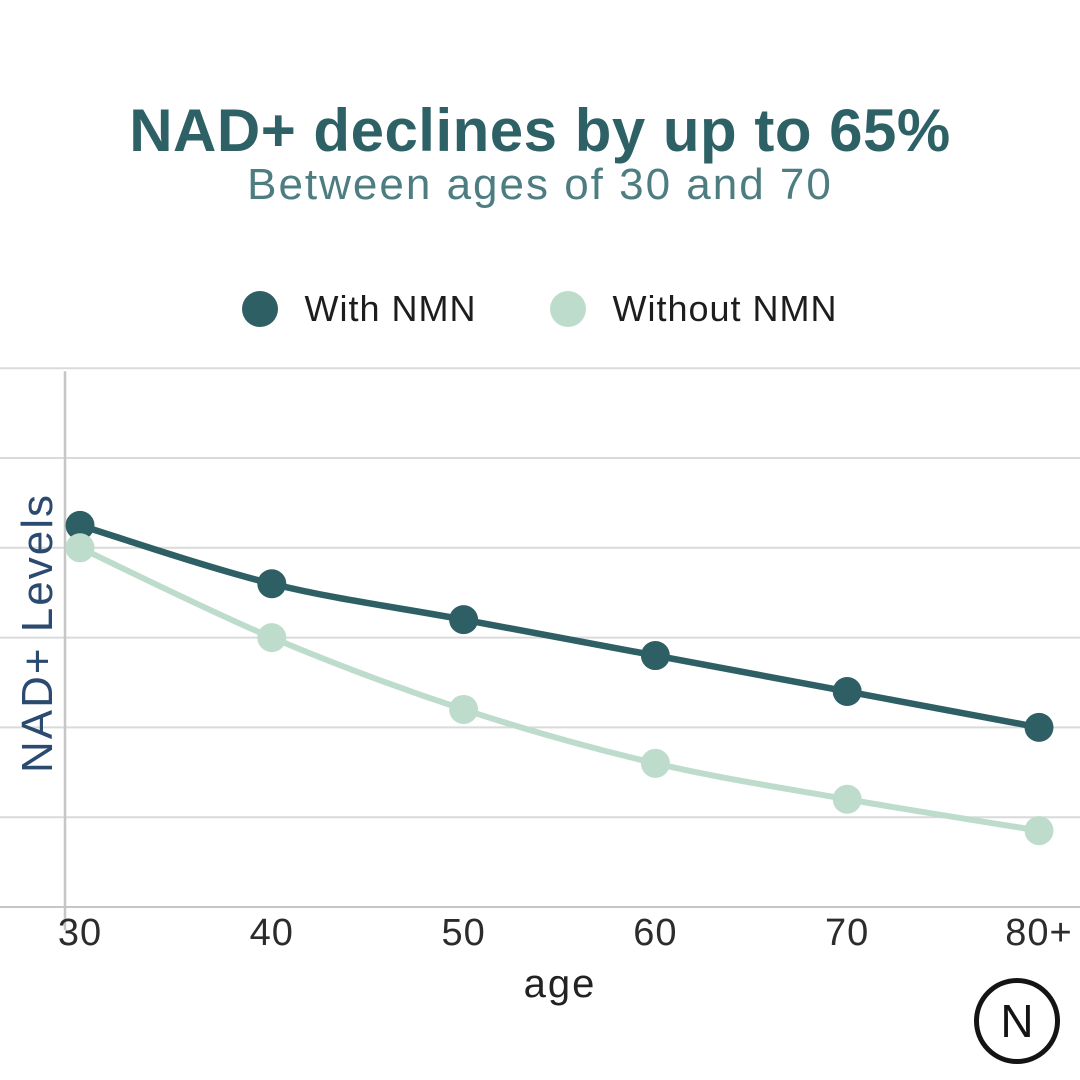 Image resolution: width=1080 pixels, height=1080 pixels. What do you see at coordinates (271, 933) in the screenshot?
I see `x-tick-label: 40` at bounding box center [271, 933].